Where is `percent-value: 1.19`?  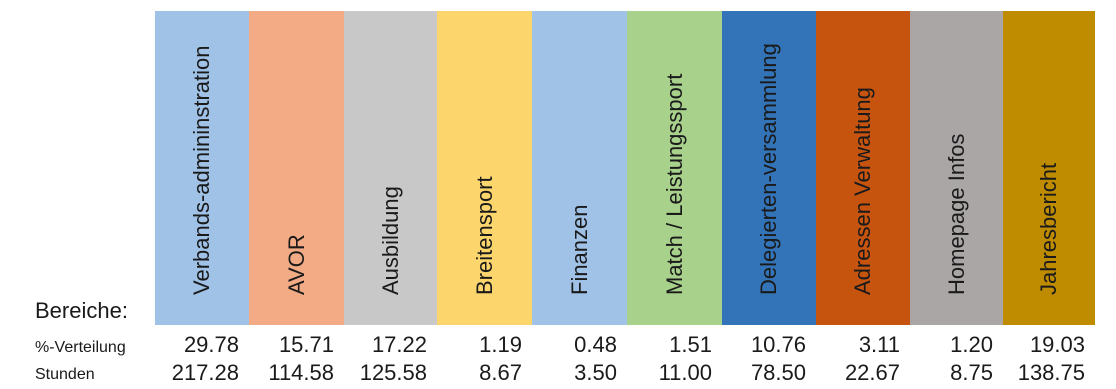
percent-value: 1.19 is located at coordinates (500, 344).